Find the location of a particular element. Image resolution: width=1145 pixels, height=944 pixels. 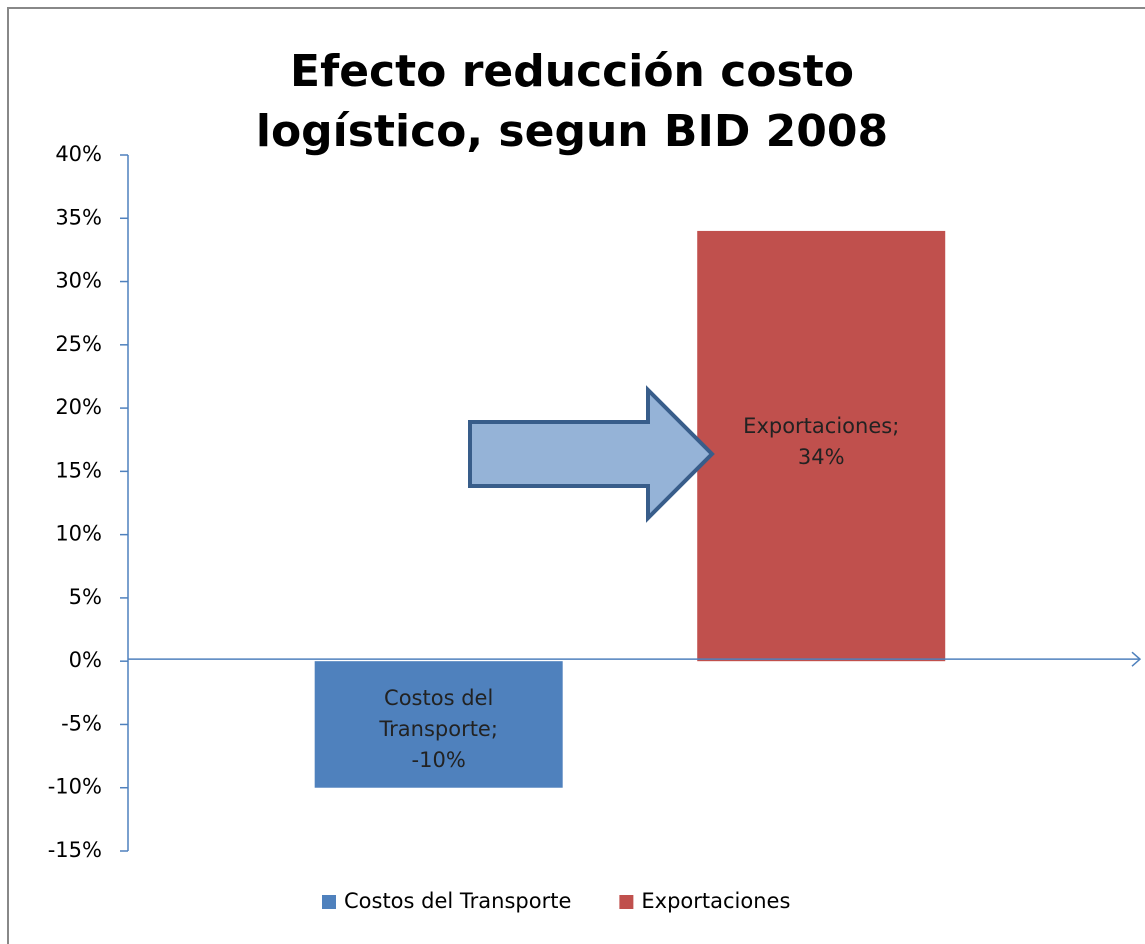

y-tick-label: 20% is located at coordinates (78, 407).